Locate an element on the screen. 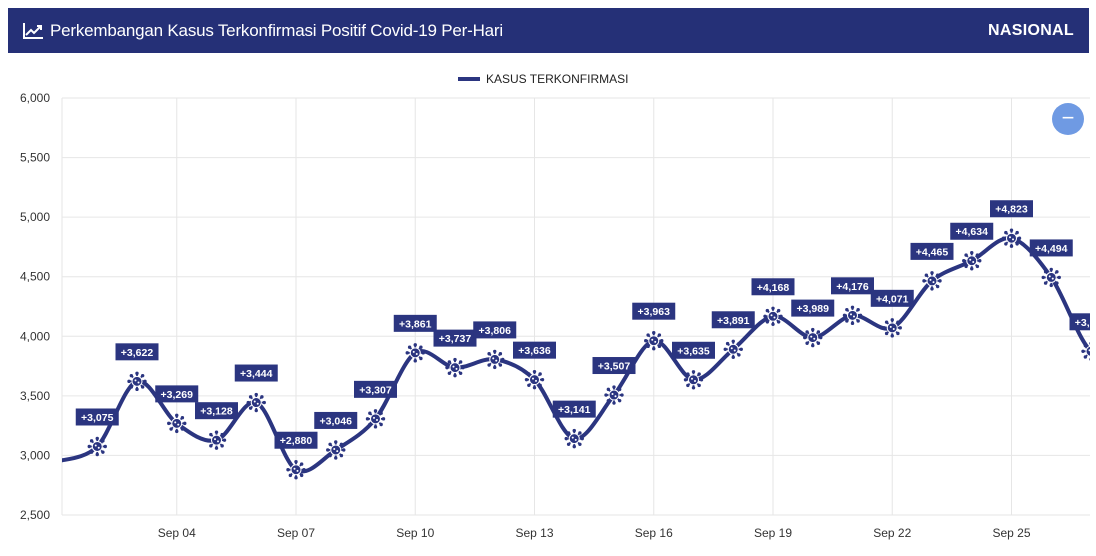 The width and height of the screenshot is (1096, 556). svg-text: +3,046 is located at coordinates (336, 421).